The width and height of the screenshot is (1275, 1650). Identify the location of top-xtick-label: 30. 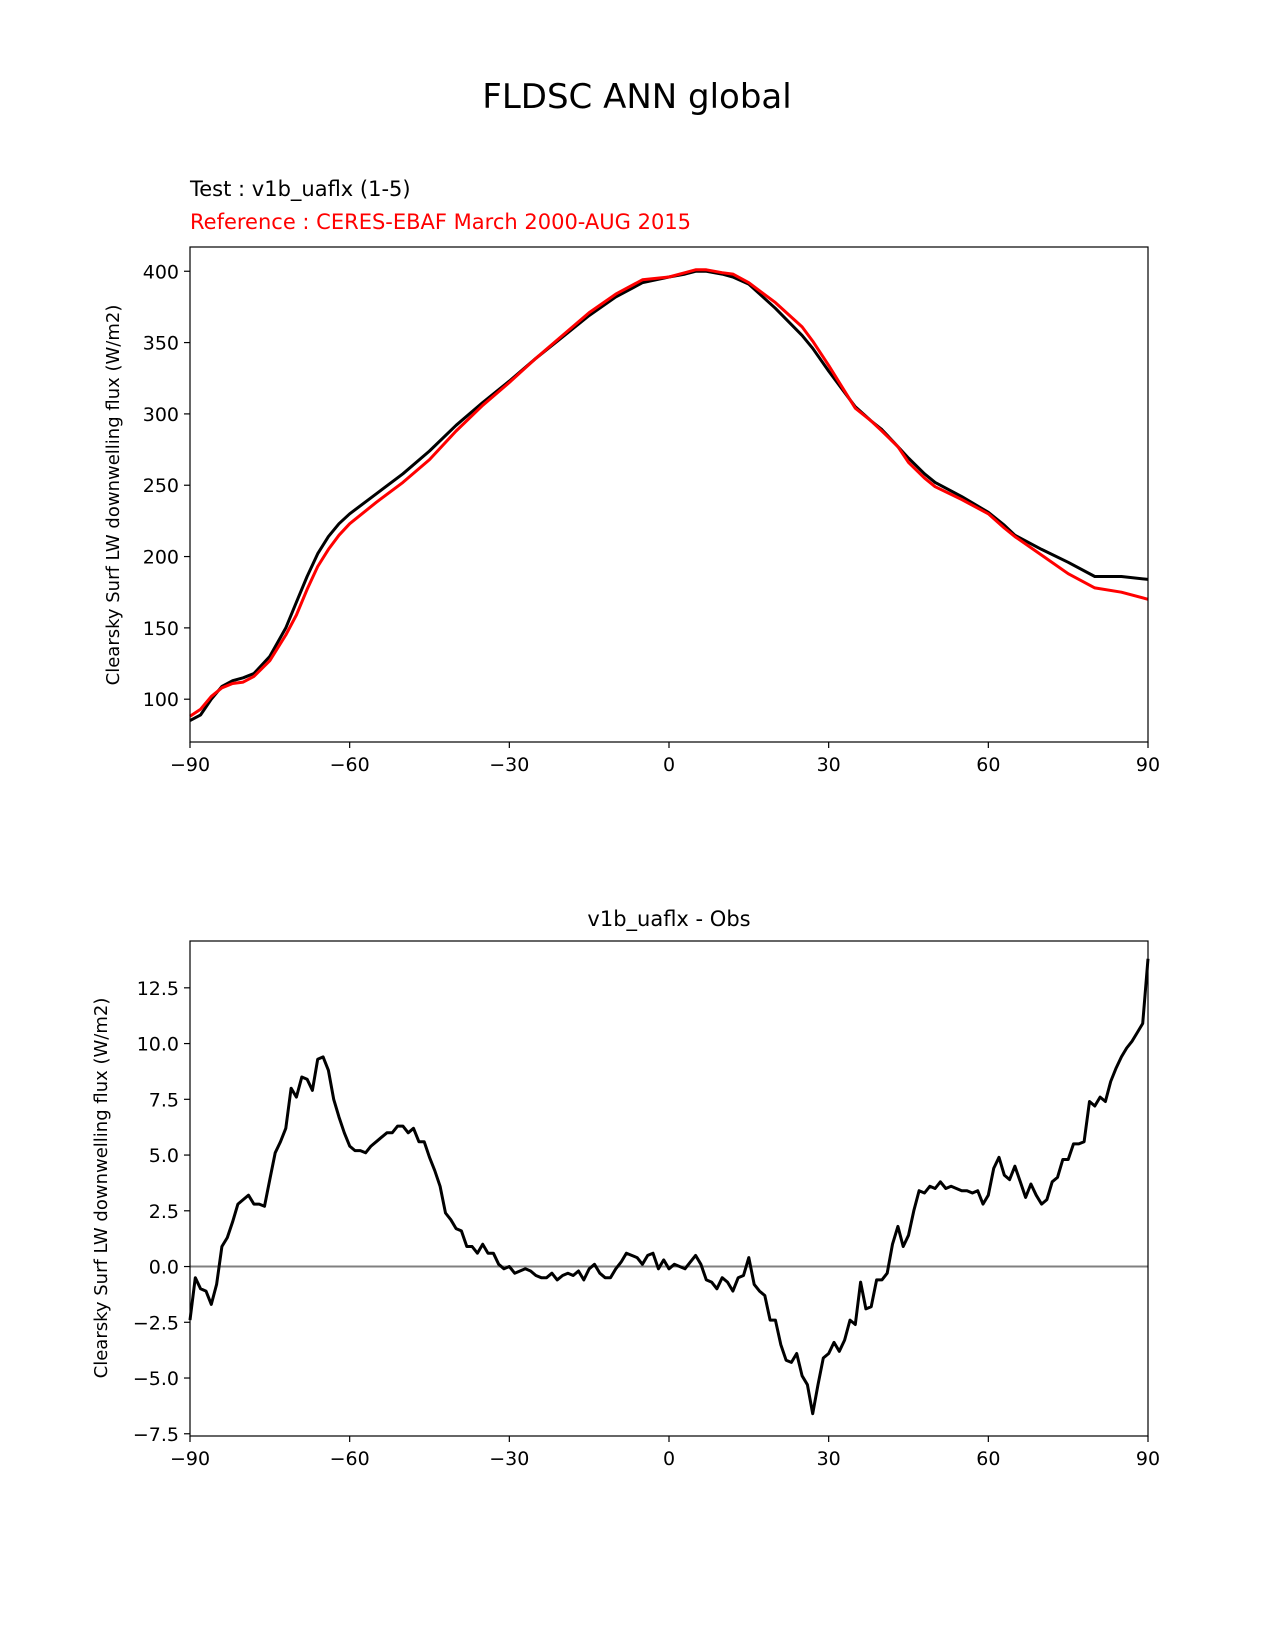
(829, 765).